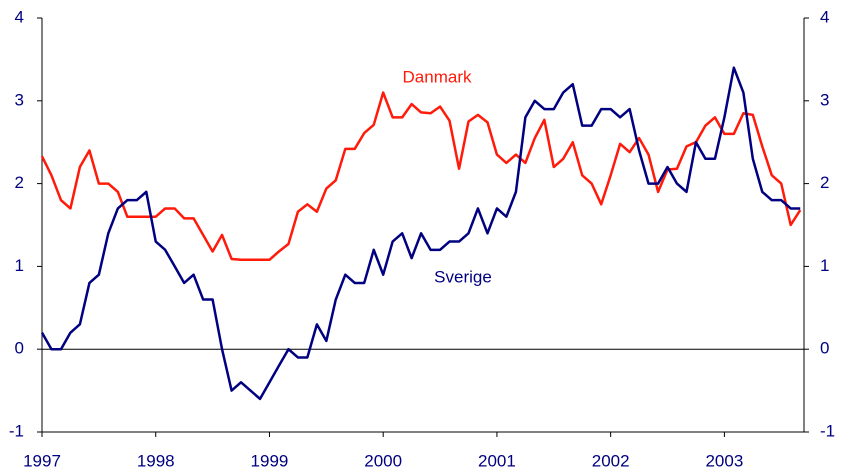 The image size is (841, 472). What do you see at coordinates (824, 265) in the screenshot?
I see `y2-tick-label: 1` at bounding box center [824, 265].